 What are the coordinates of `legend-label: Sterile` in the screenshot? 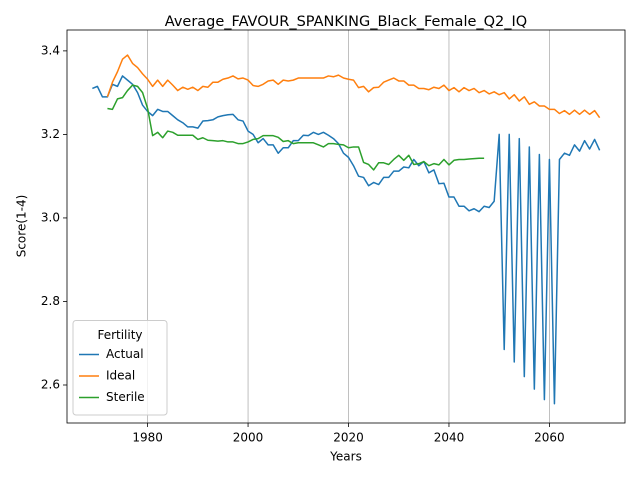 It's located at (125, 397).